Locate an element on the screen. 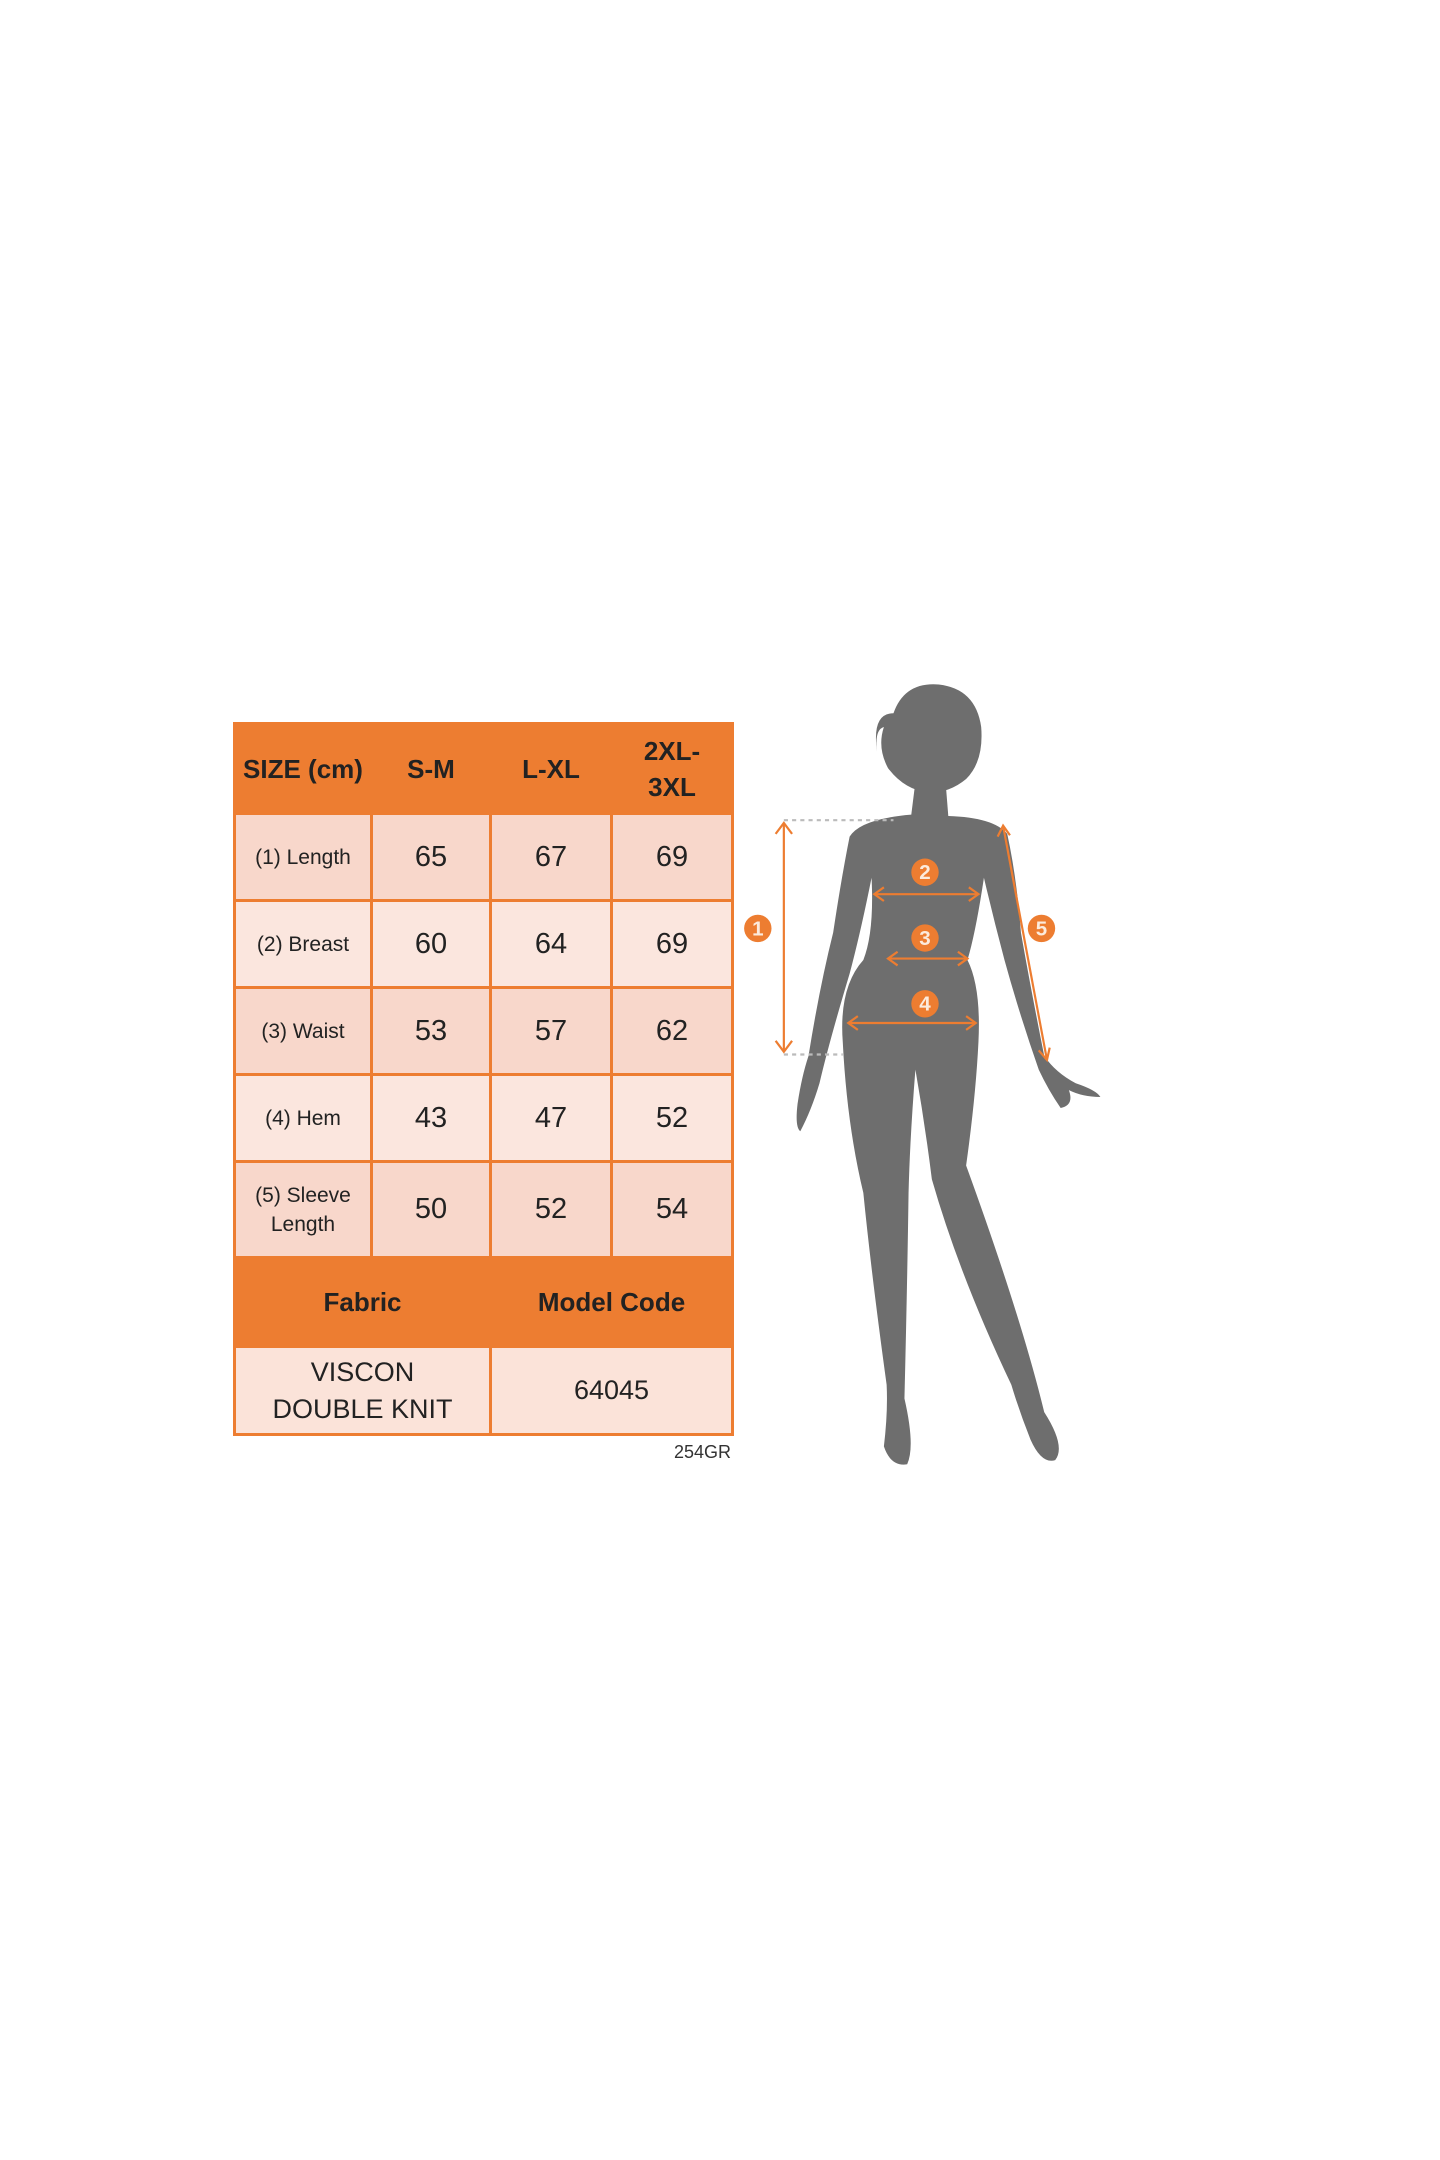 This screenshot has height=2160, width=1440. table-row: (5) Sleeve Length 50 52 54 is located at coordinates (483, 1209).